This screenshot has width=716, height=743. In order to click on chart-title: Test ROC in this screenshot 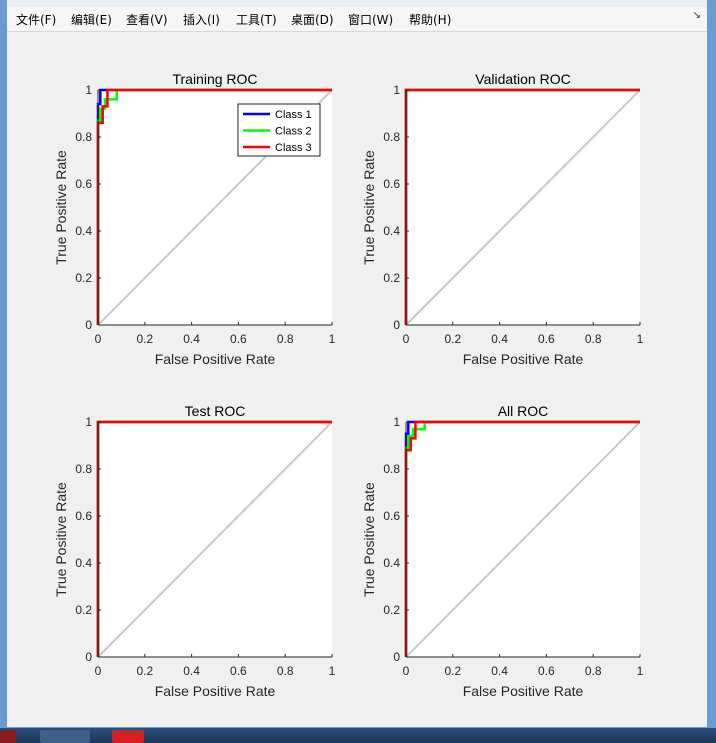, I will do `click(215, 411)`.